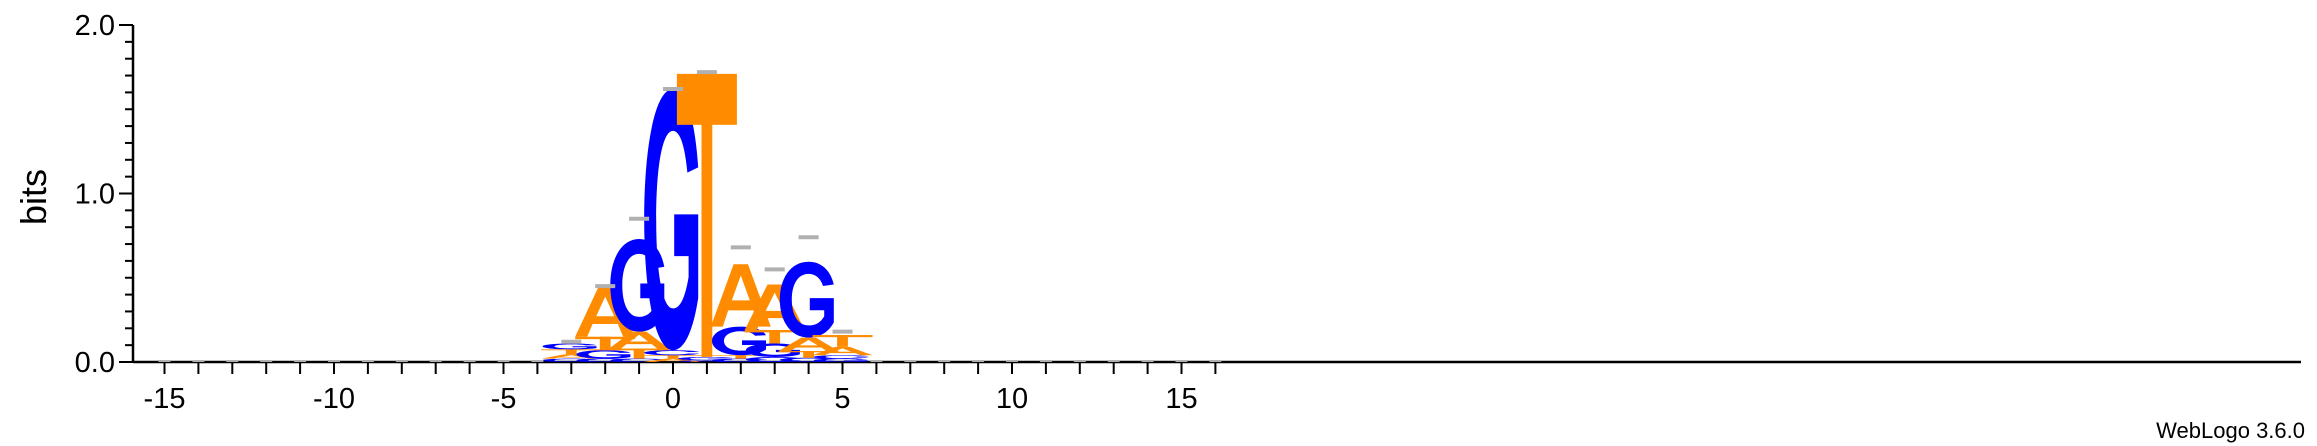  What do you see at coordinates (334, 399) in the screenshot?
I see `x-tick-label: -10` at bounding box center [334, 399].